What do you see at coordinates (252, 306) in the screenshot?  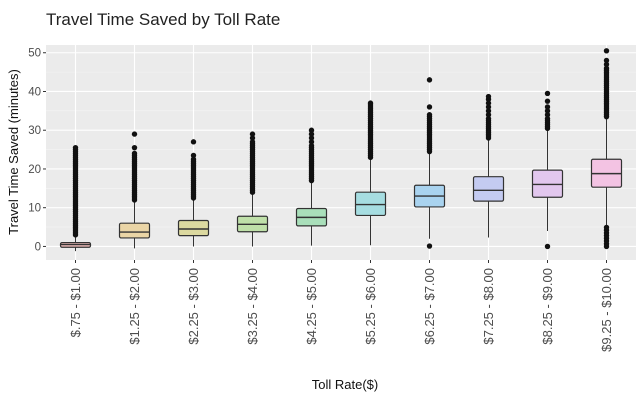 I see `x-tick-label: $3.25 - $4.00` at bounding box center [252, 306].